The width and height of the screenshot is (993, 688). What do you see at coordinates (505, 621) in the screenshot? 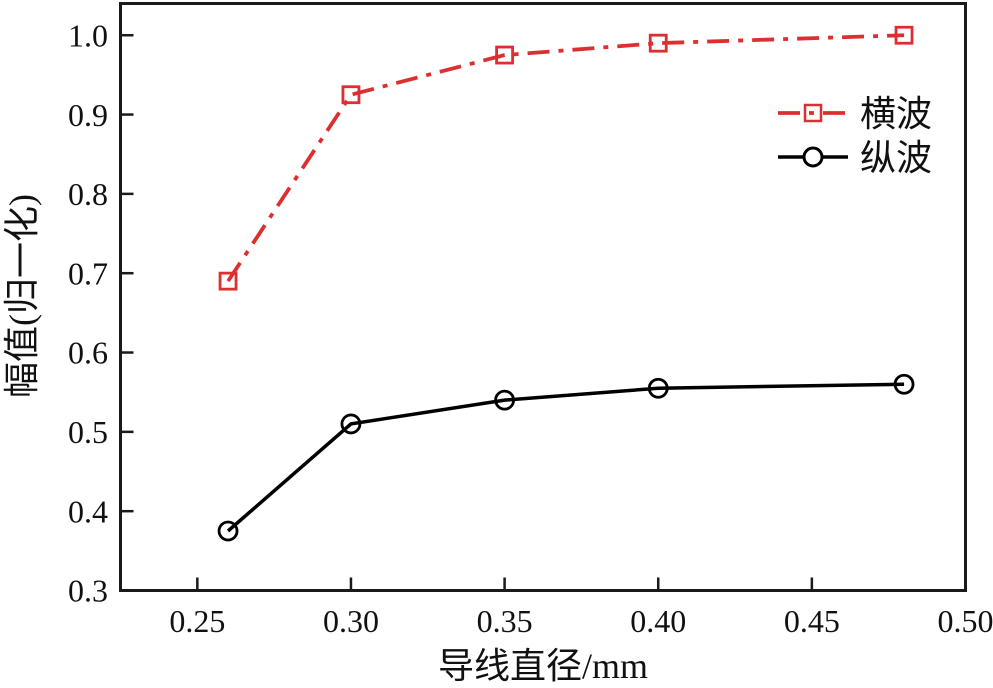
I see `x-axis-tick-label: 0.35` at bounding box center [505, 621].